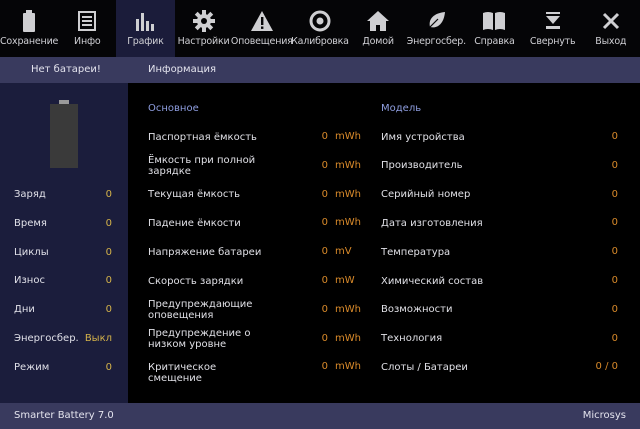  What do you see at coordinates (196, 281) in the screenshot?
I see `property-label: Скорость зарядки` at bounding box center [196, 281].